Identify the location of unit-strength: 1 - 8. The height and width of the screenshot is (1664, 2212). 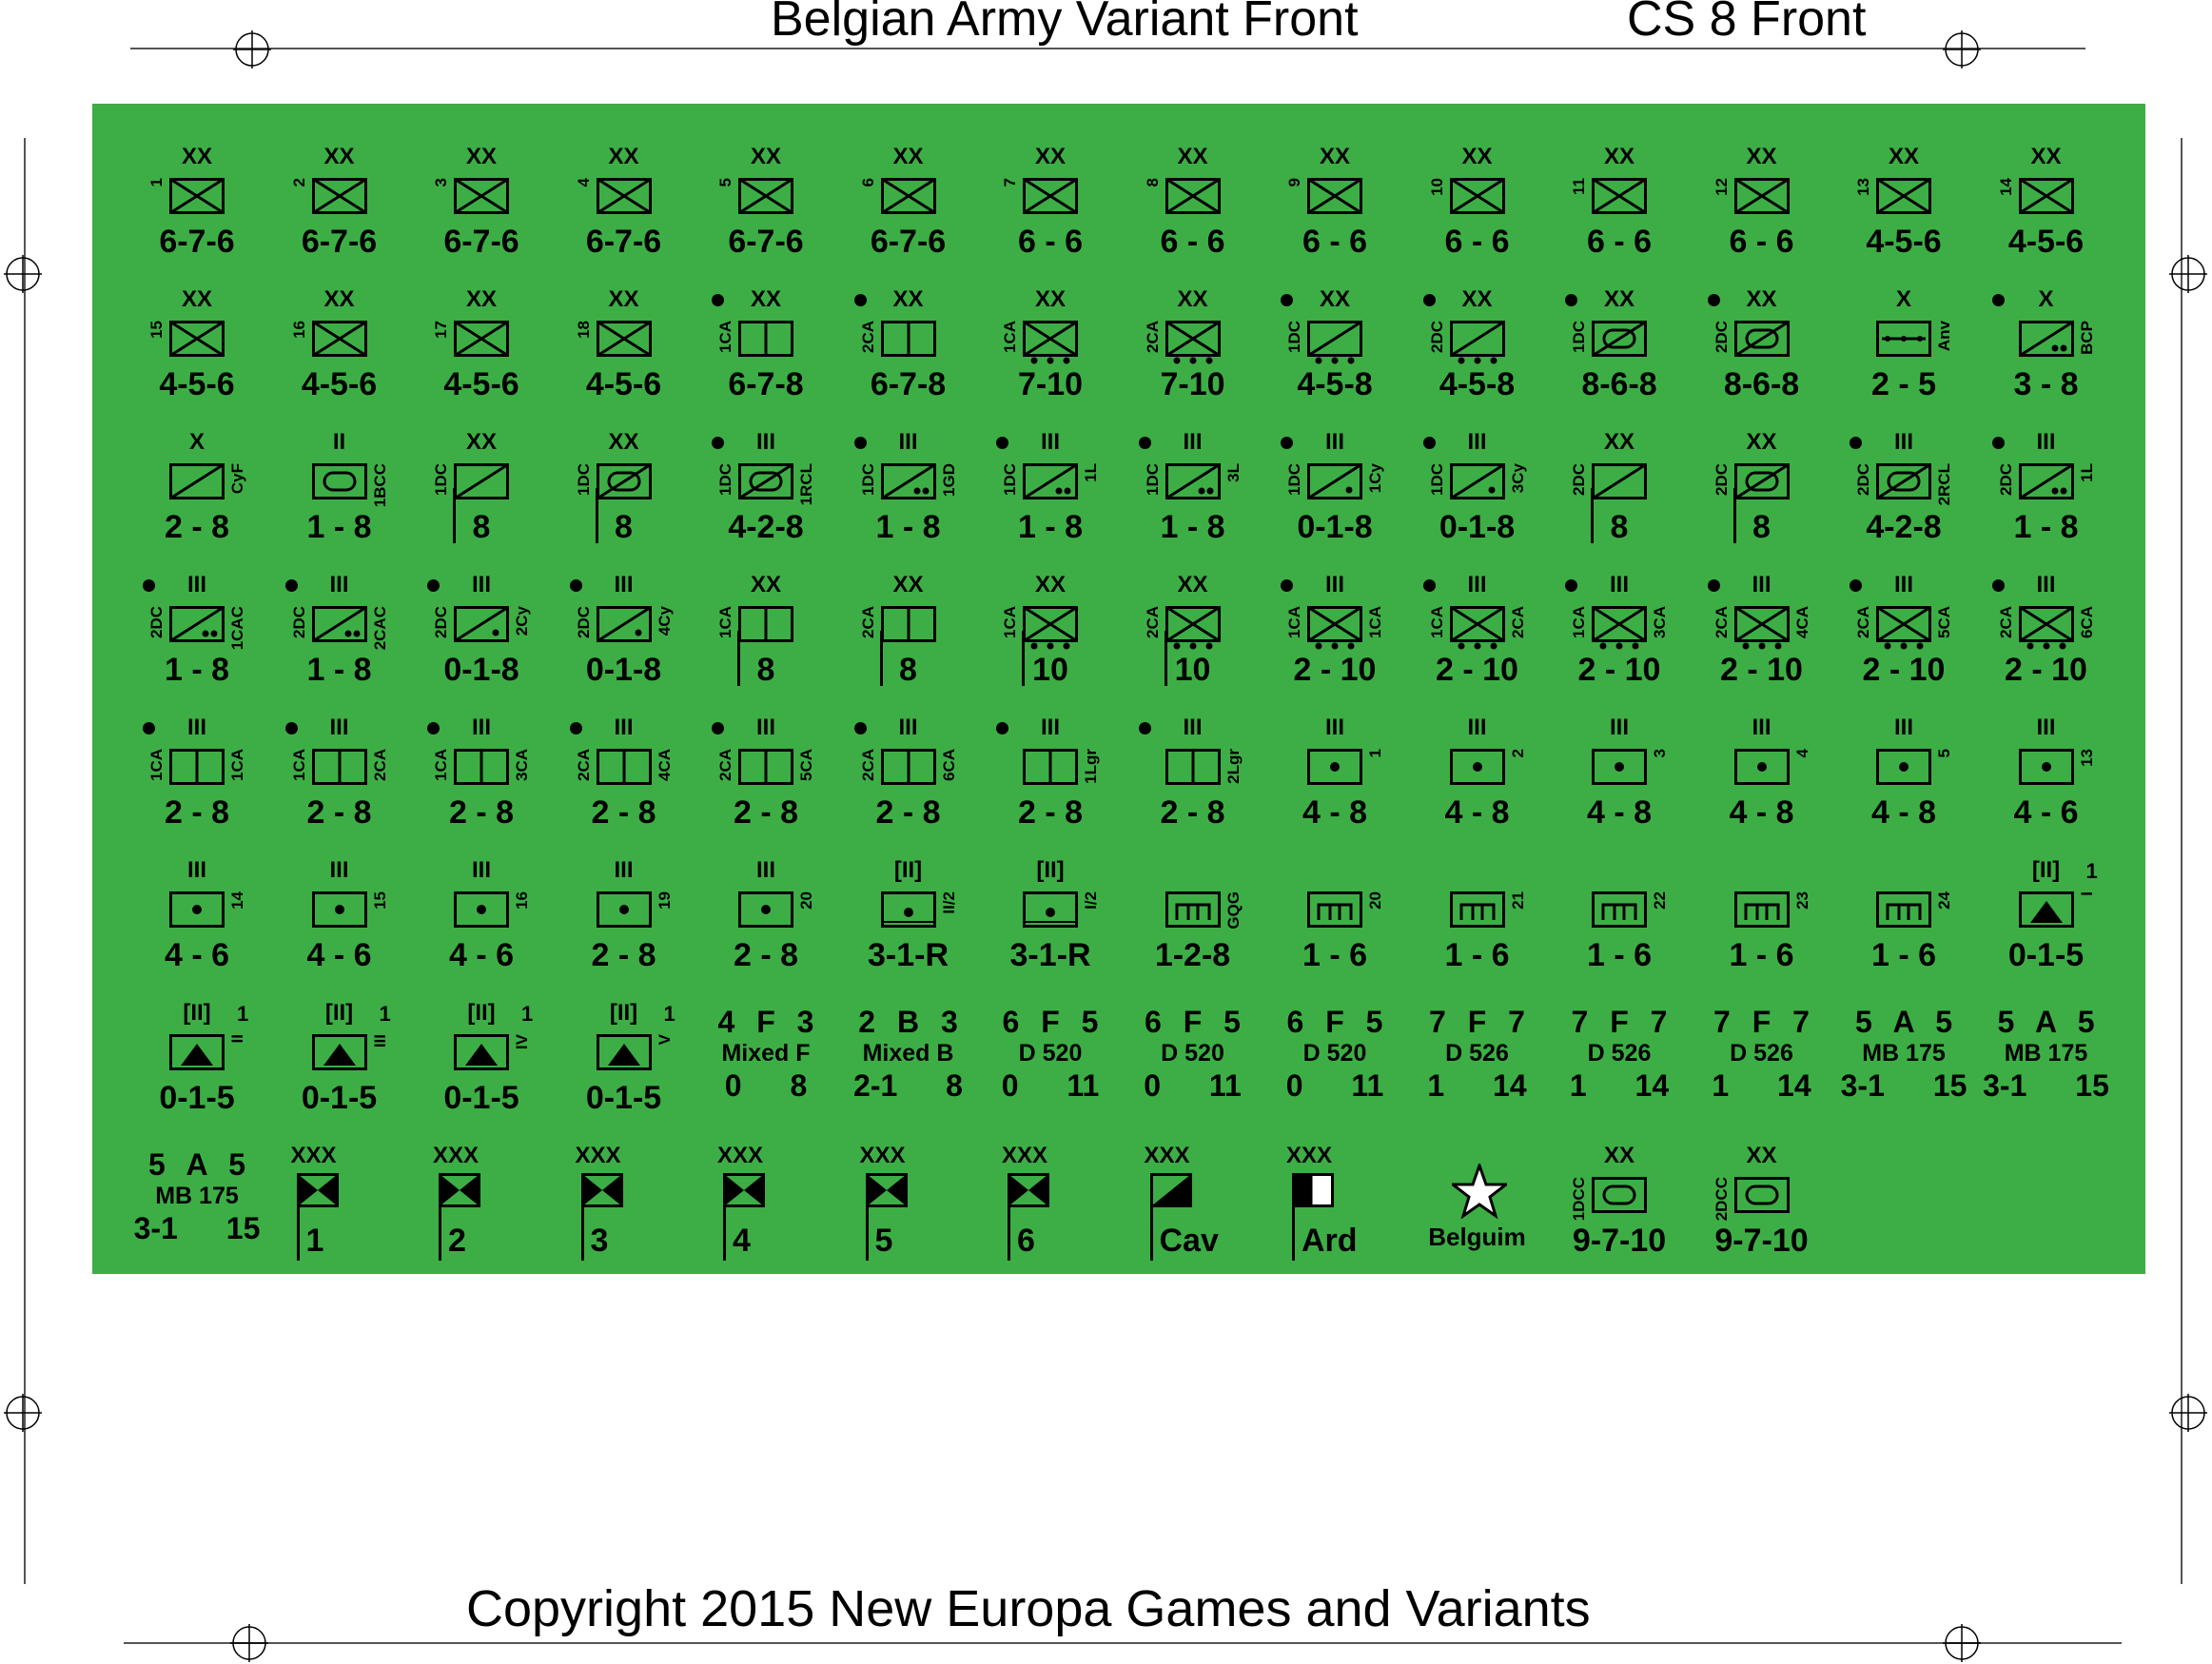
(908, 527).